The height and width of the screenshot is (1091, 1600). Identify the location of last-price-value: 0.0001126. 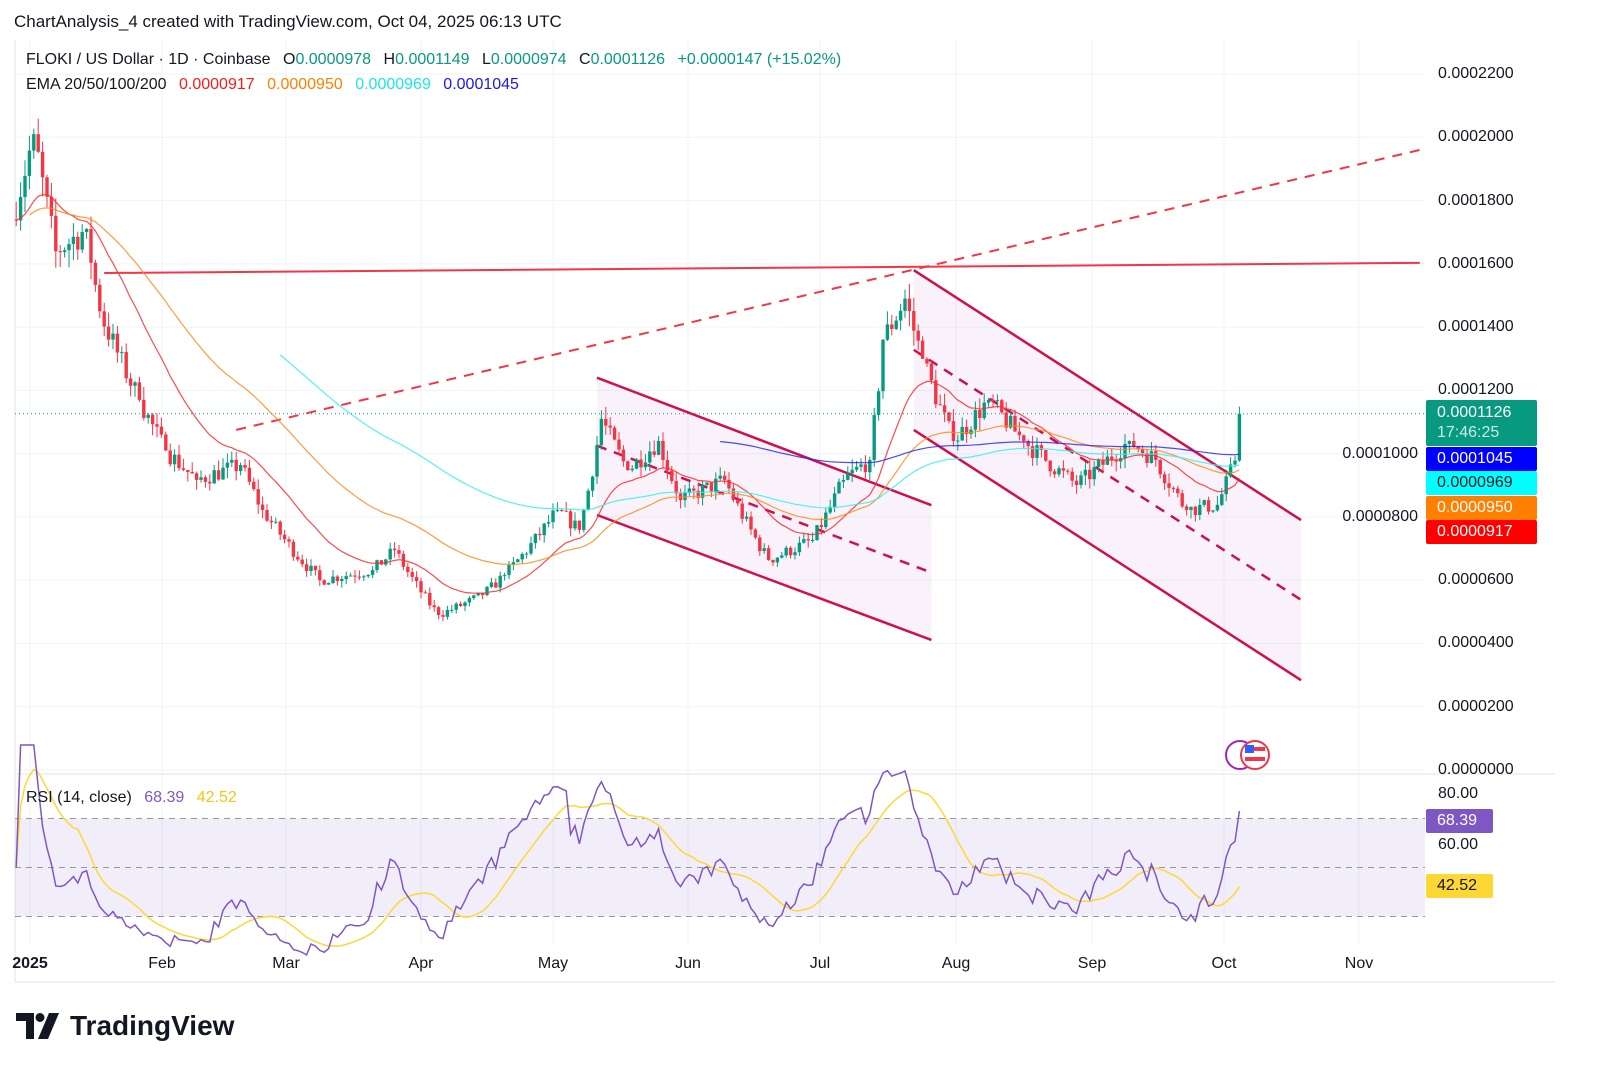
(1474, 412).